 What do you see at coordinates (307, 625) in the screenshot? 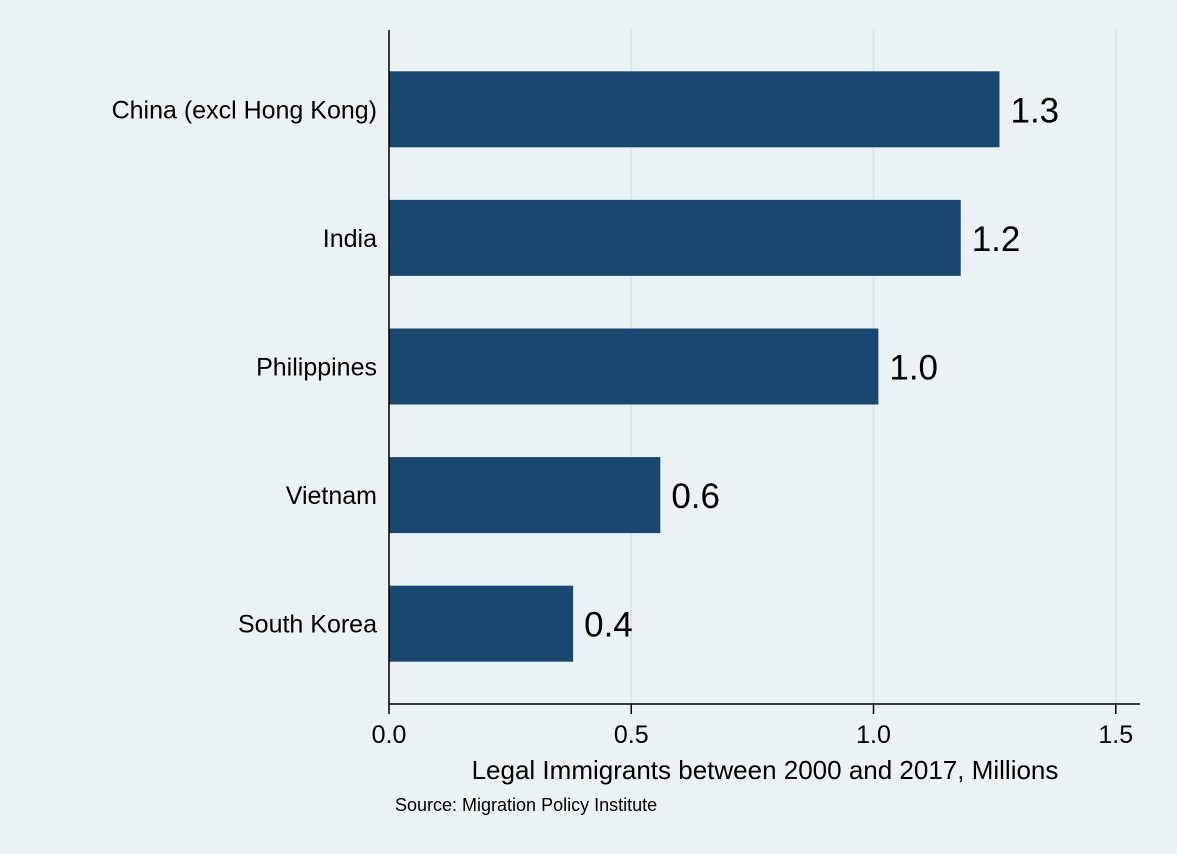
I see `category-label-4: South Korea` at bounding box center [307, 625].